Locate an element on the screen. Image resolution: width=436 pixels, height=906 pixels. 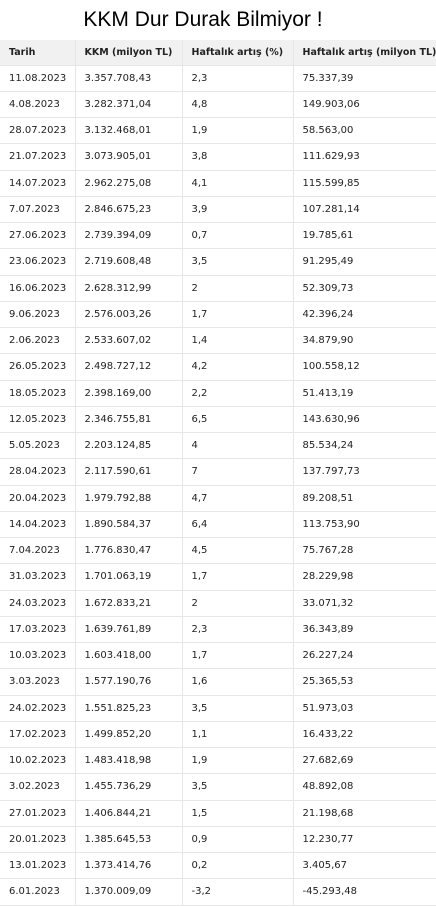
table-cell: 2.533.607,02 is located at coordinates (129, 341).